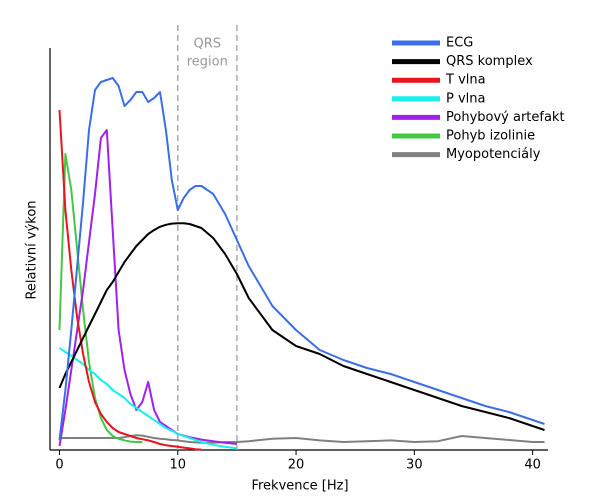 Image resolution: width=600 pixels, height=500 pixels. I want to click on legend-label: Myopotenciály, so click(493, 154).